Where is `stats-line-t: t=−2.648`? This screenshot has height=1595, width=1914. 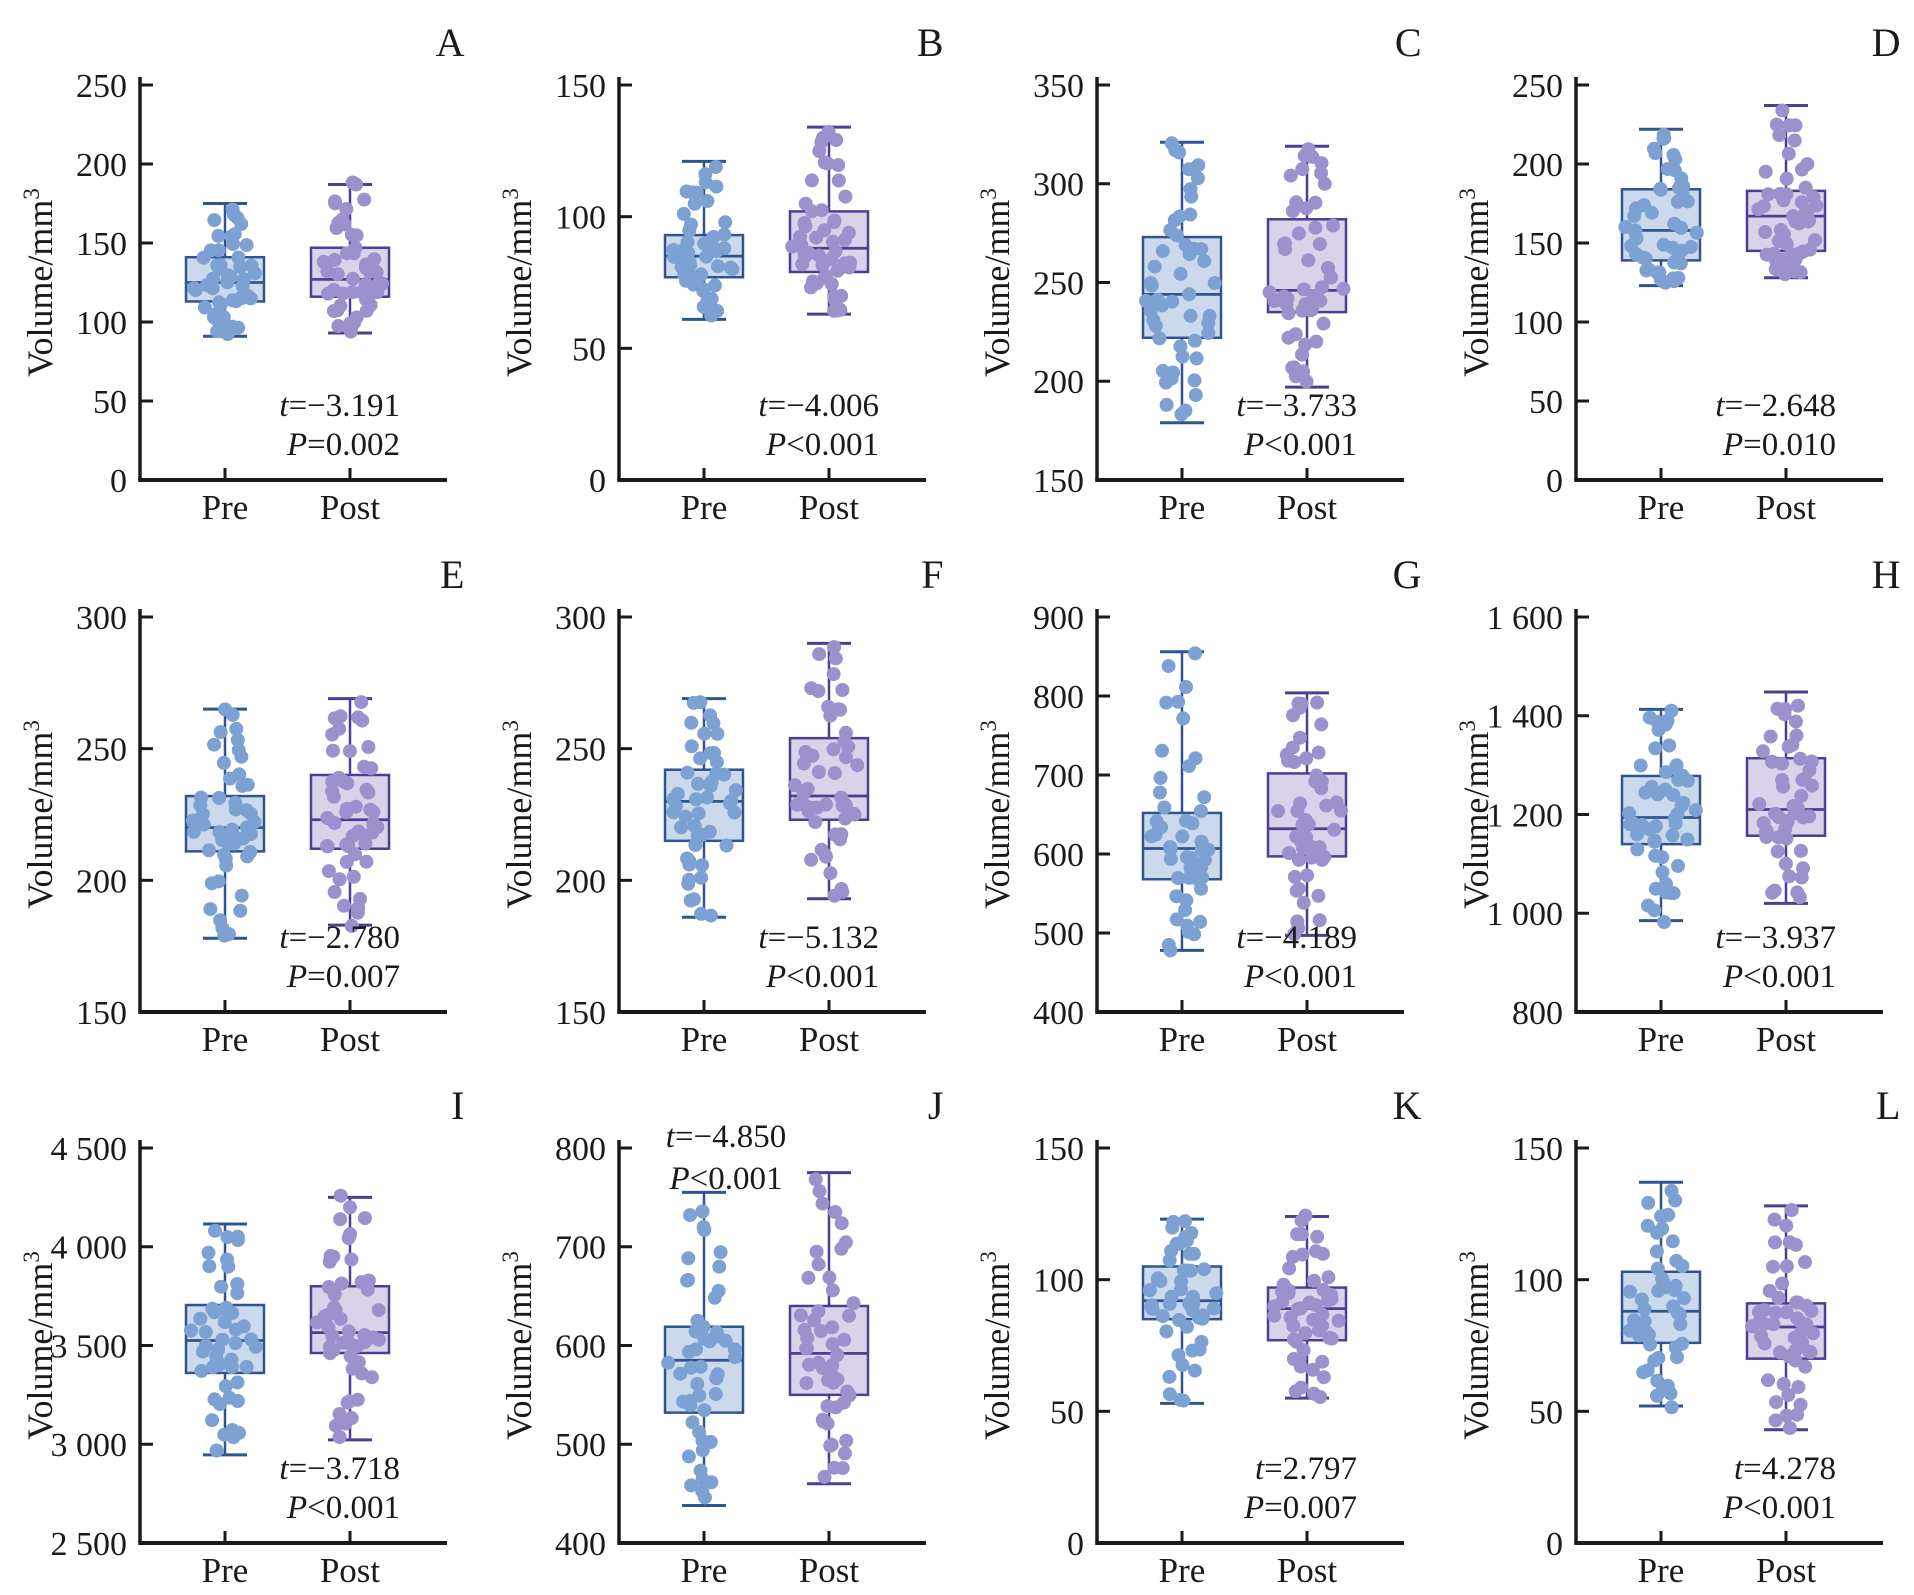 stats-line-t: t=−2.648 is located at coordinates (1775, 406).